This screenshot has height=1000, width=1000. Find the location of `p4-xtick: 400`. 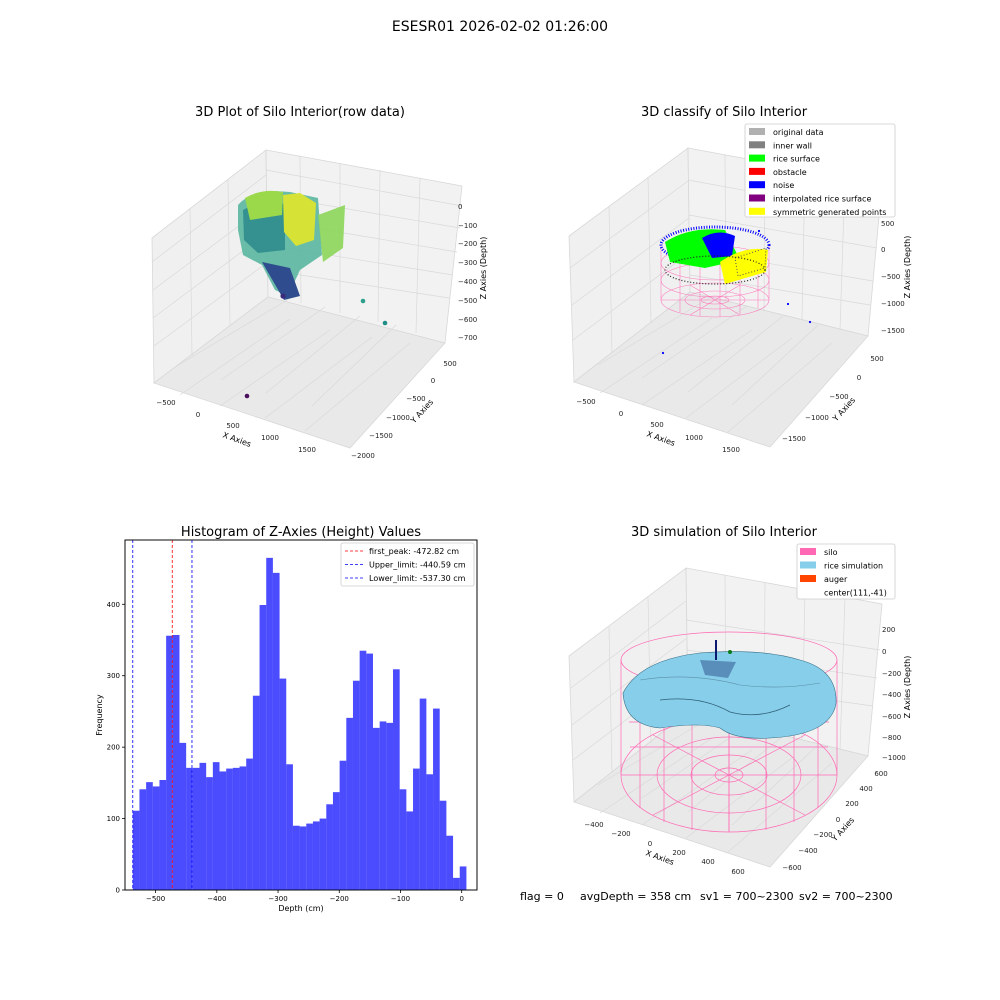

p4-xtick: 400 is located at coordinates (707, 862).